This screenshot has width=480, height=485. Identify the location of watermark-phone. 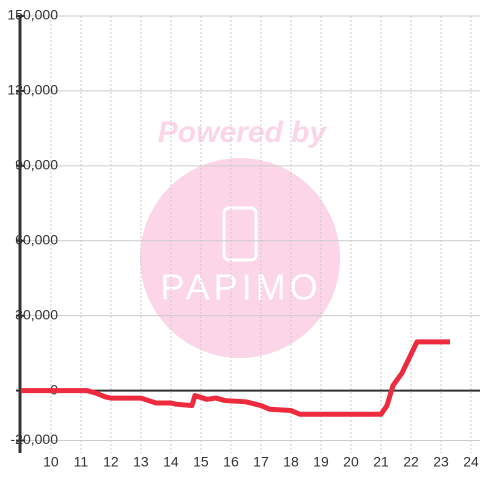
(240, 234).